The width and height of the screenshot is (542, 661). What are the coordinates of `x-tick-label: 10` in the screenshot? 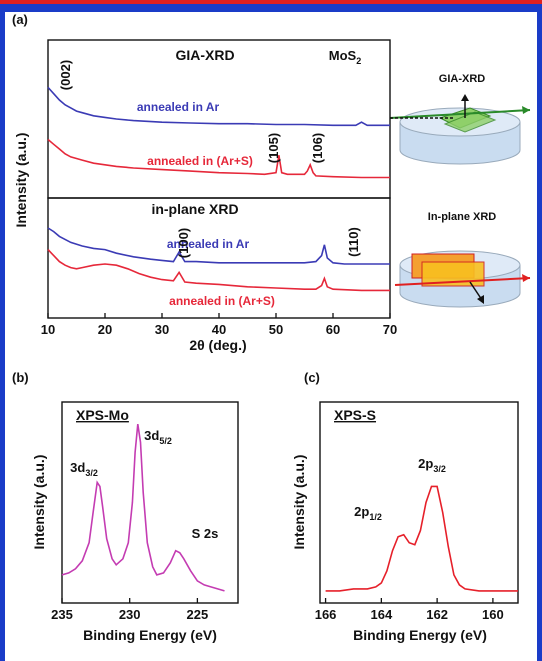 It's located at (48, 329).